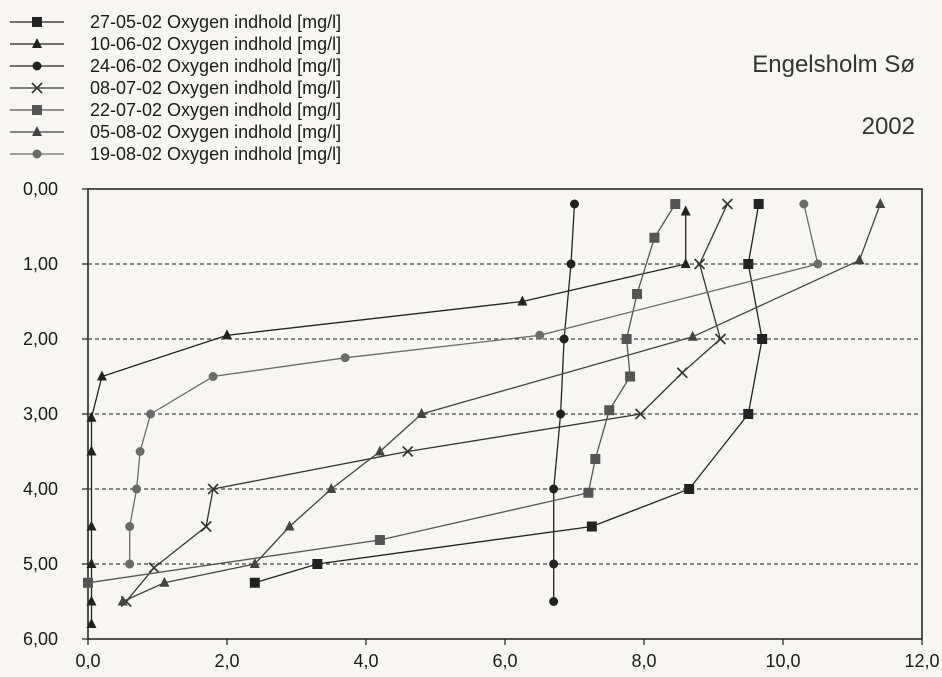  I want to click on legend-label: 19-08-02 Oxygen indhold [mg/l], so click(215, 154).